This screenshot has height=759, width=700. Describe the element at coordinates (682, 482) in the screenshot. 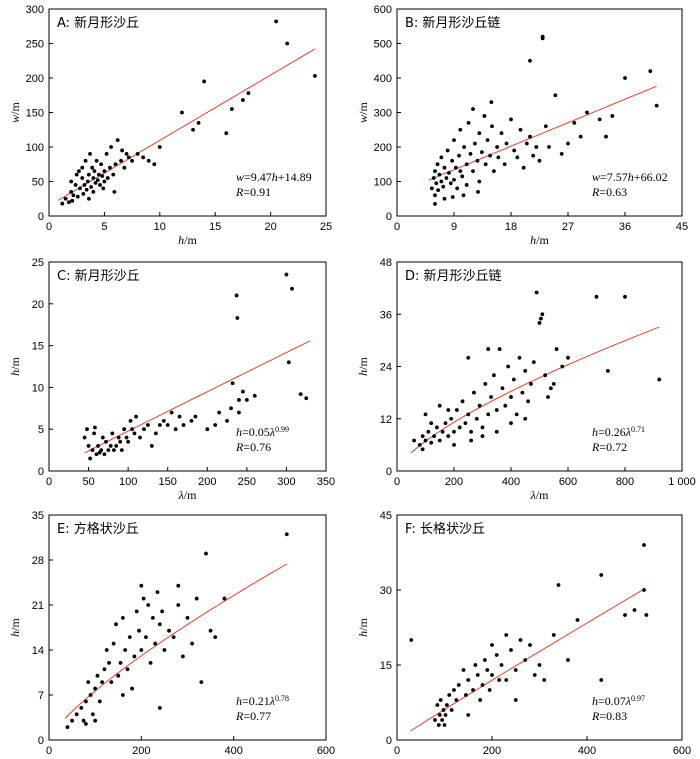

I see `x-tick-label: 1 000` at that location.